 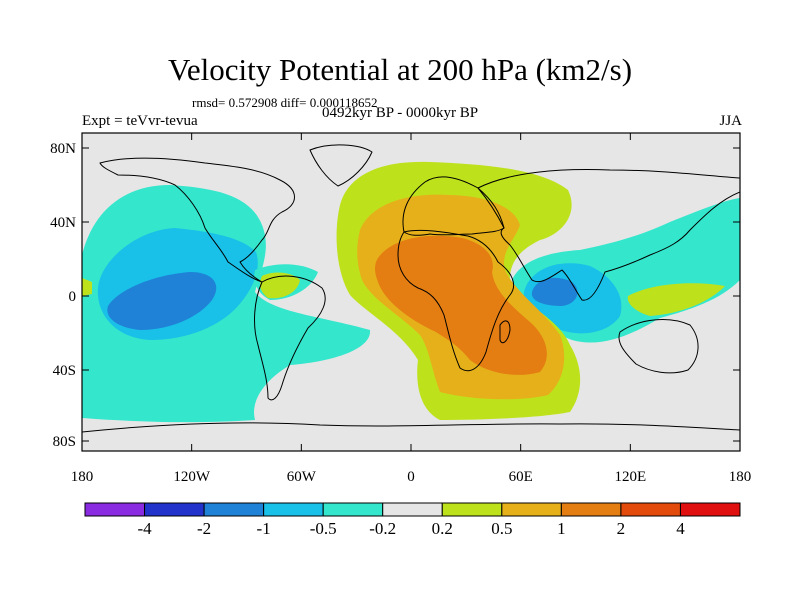 What do you see at coordinates (411, 427) in the screenshot?
I see `coast-antarctica` at bounding box center [411, 427].